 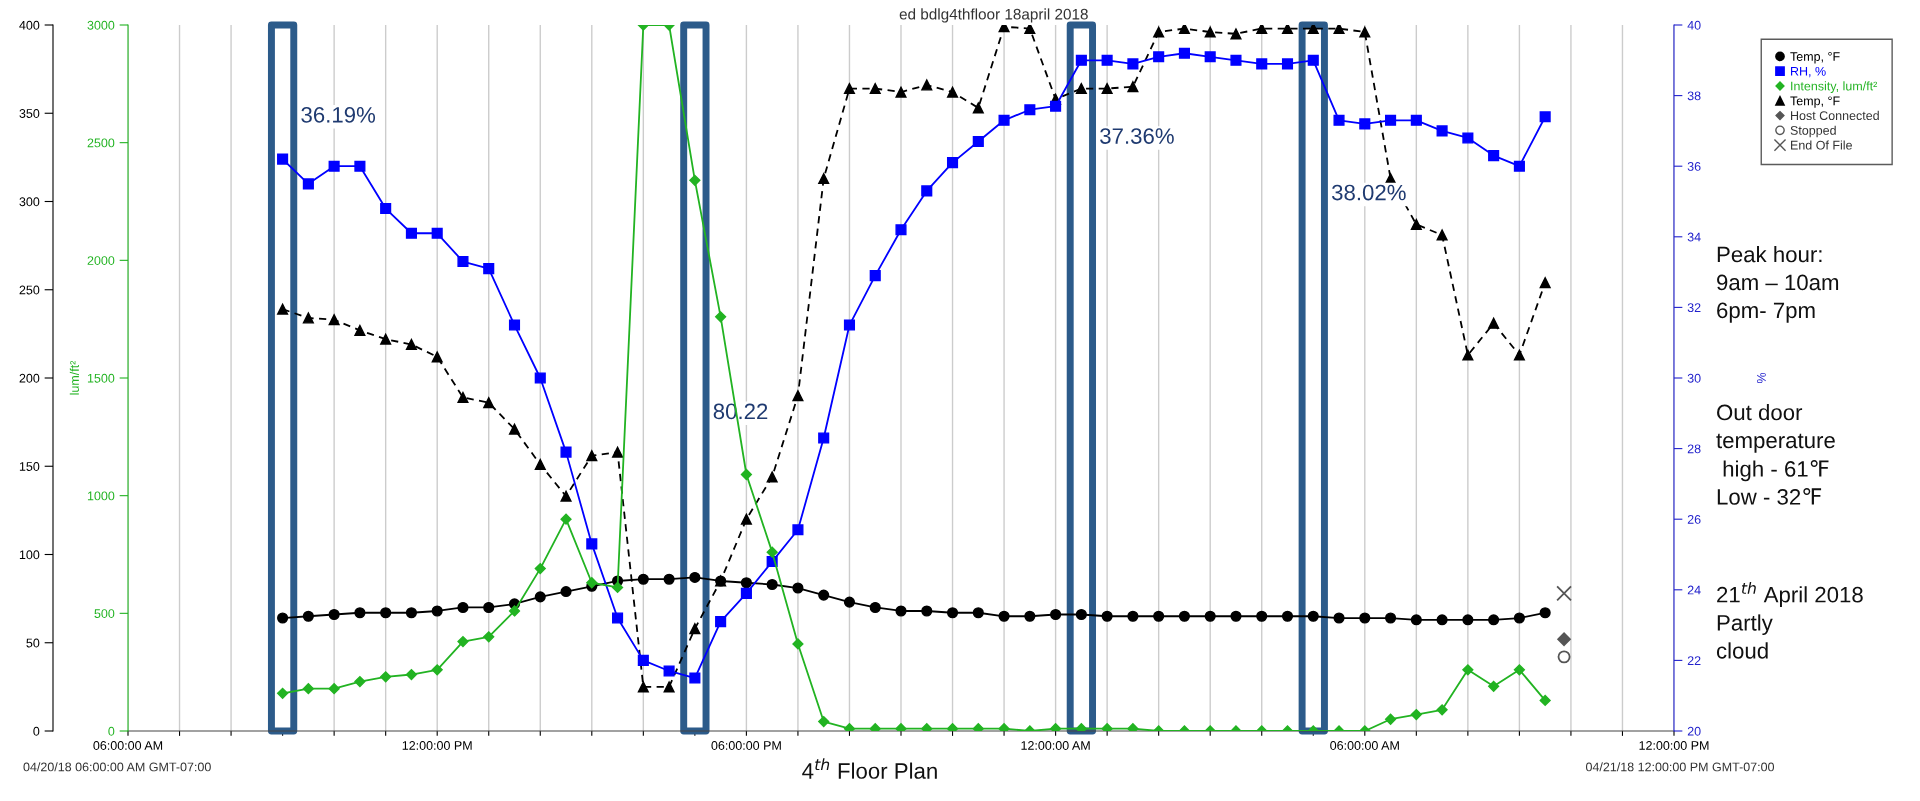 What do you see at coordinates (29, 113) in the screenshot?
I see `y-tick-label: 350` at bounding box center [29, 113].